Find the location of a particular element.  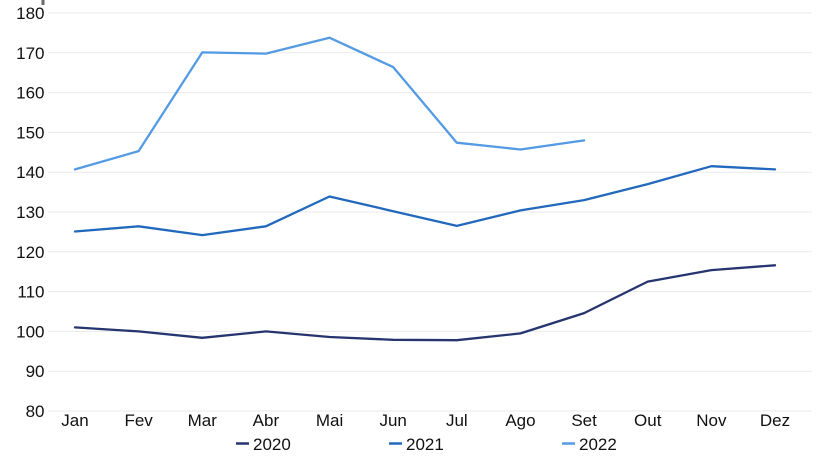

y-axis-tick-label: 180 is located at coordinates (30, 13).